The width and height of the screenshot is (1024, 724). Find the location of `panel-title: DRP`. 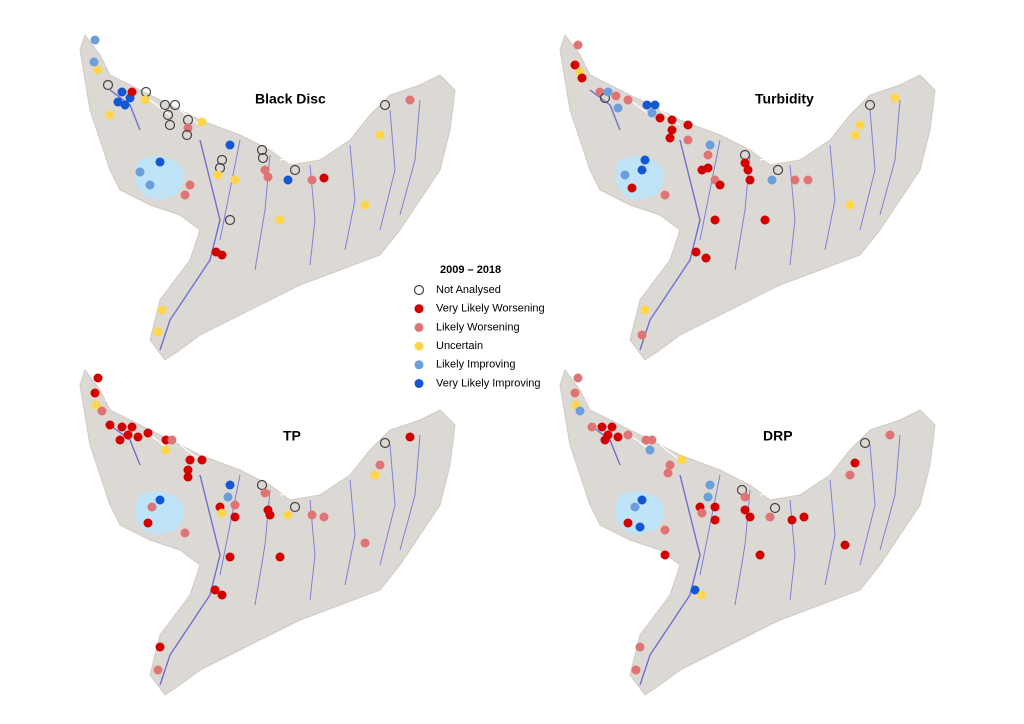

panel-title: DRP is located at coordinates (778, 436).